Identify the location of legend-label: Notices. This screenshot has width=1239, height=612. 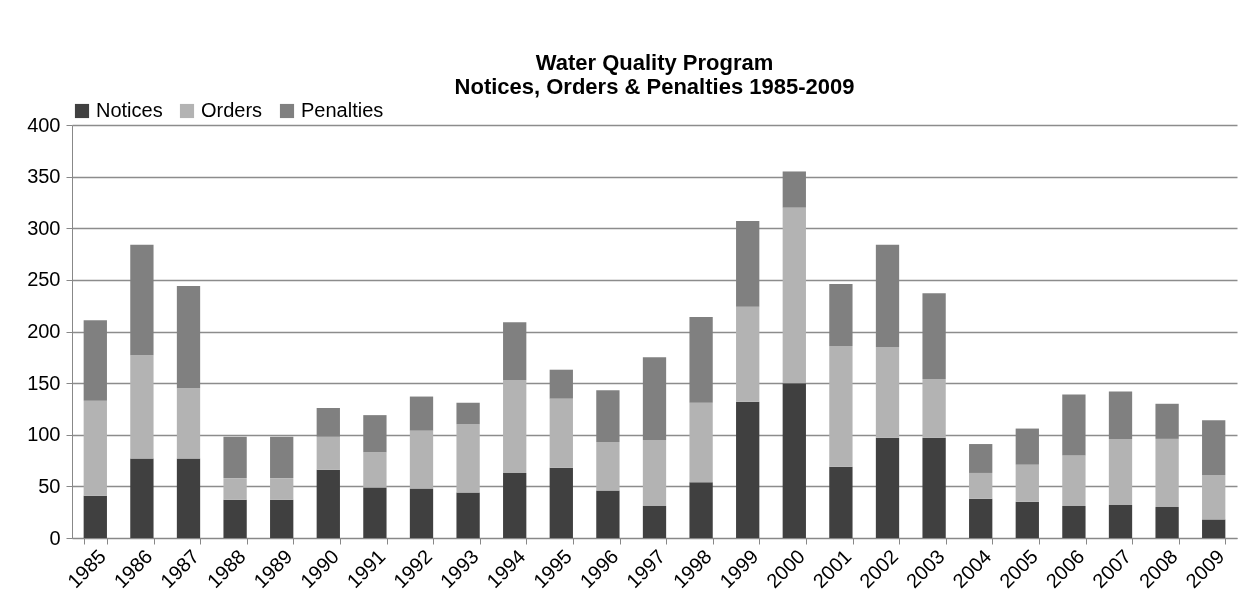
(129, 110).